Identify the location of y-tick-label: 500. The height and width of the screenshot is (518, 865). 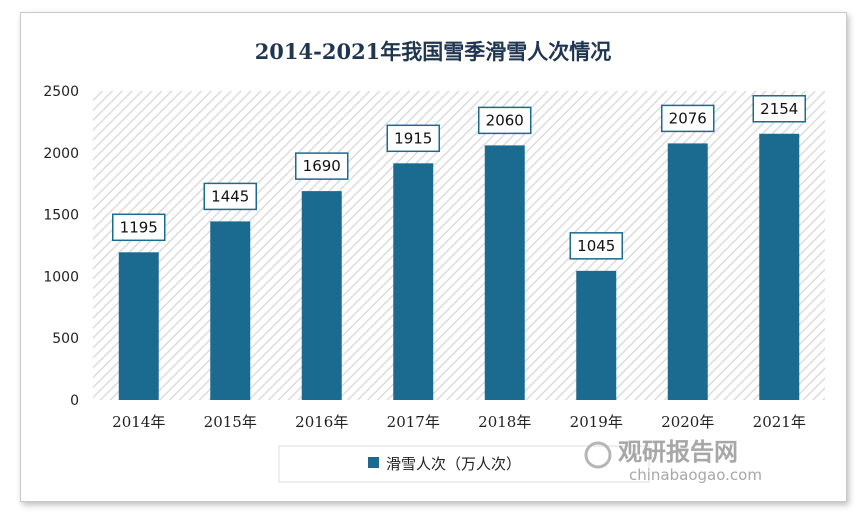
(65, 339).